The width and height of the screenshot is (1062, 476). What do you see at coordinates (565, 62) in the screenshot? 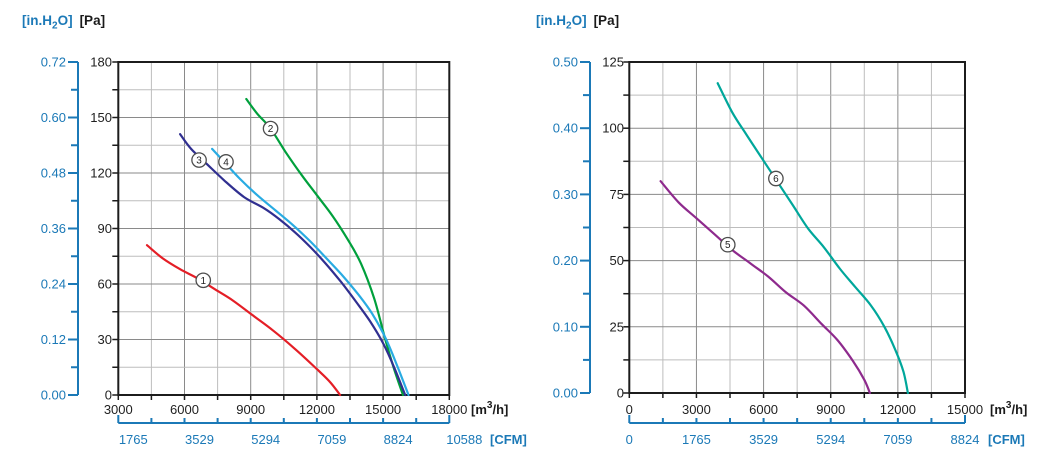
I see `inh2o-tick-label: 0.50` at bounding box center [565, 62].